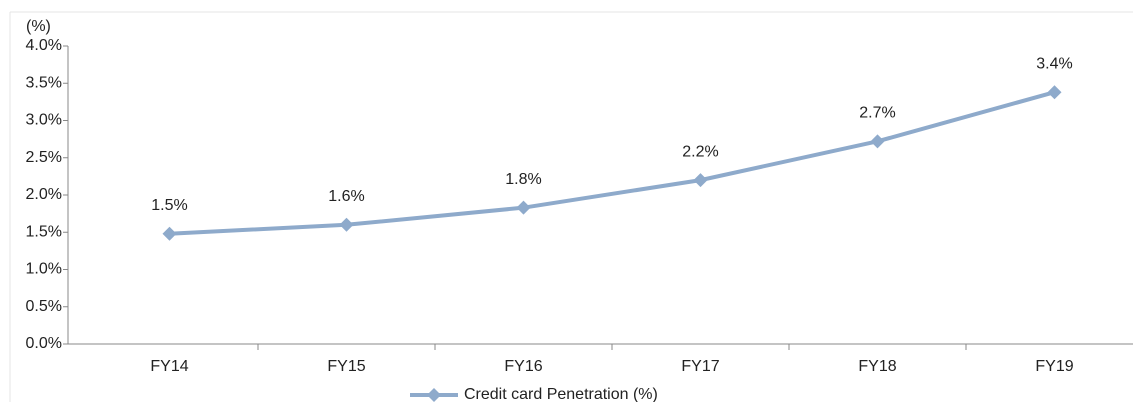 This screenshot has width=1133, height=402. I want to click on x-tick-label: FY17, so click(700, 366).